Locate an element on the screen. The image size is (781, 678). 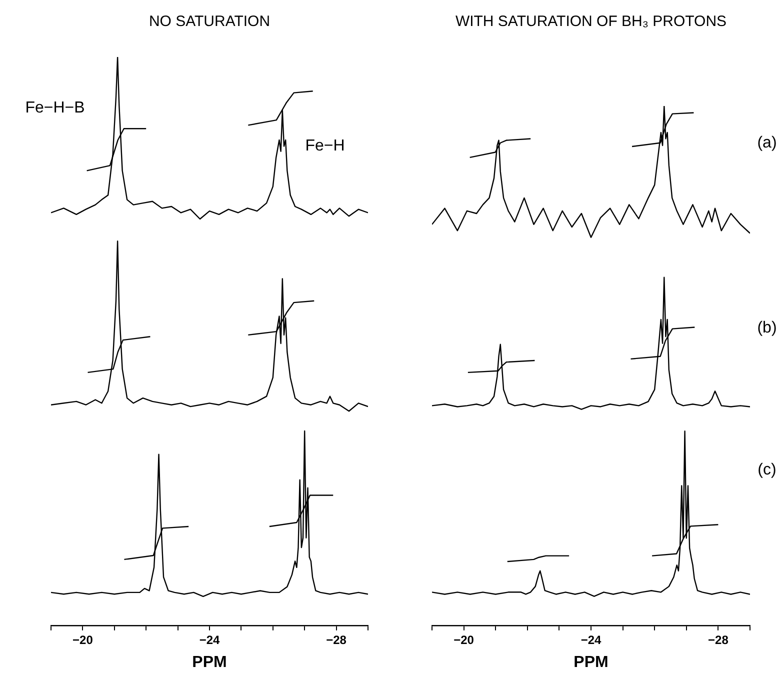
text: (c) is located at coordinates (767, 469).